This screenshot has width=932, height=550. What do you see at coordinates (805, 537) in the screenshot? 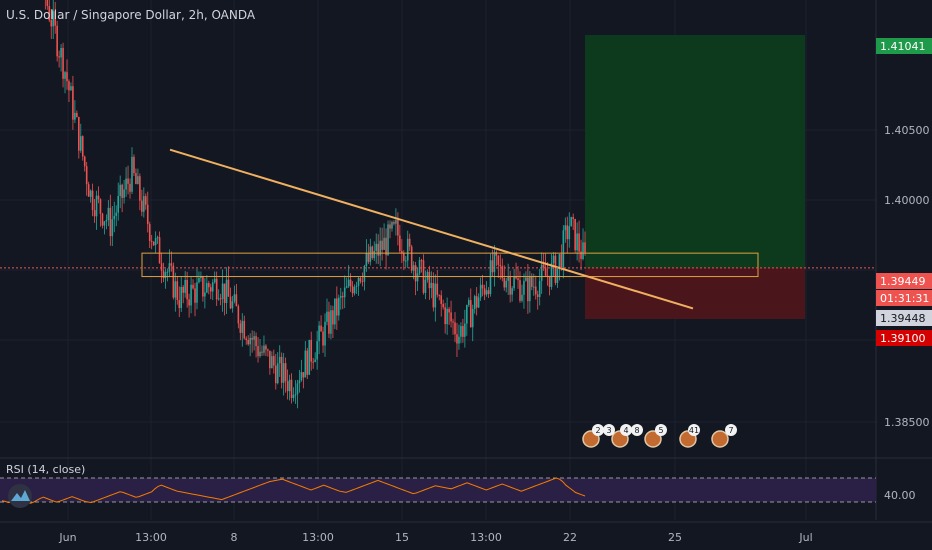
I see `time-tick-label: Jul` at bounding box center [805, 537].